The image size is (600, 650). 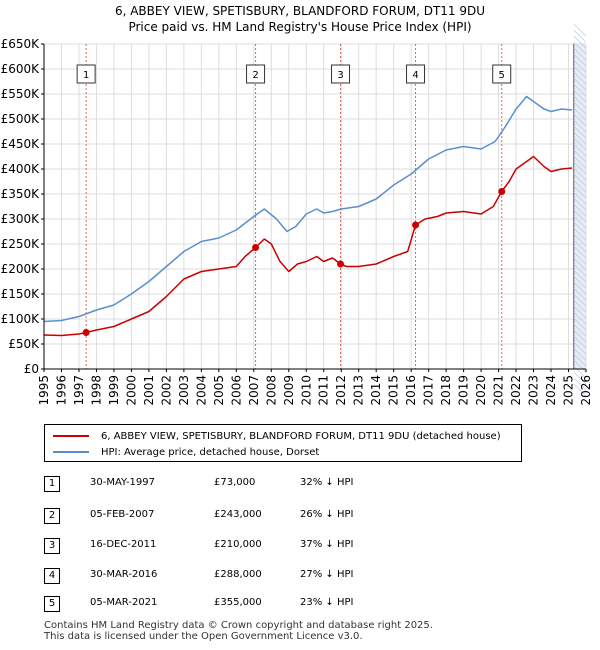 I want to click on sale-label: 3, so click(x=340, y=75).